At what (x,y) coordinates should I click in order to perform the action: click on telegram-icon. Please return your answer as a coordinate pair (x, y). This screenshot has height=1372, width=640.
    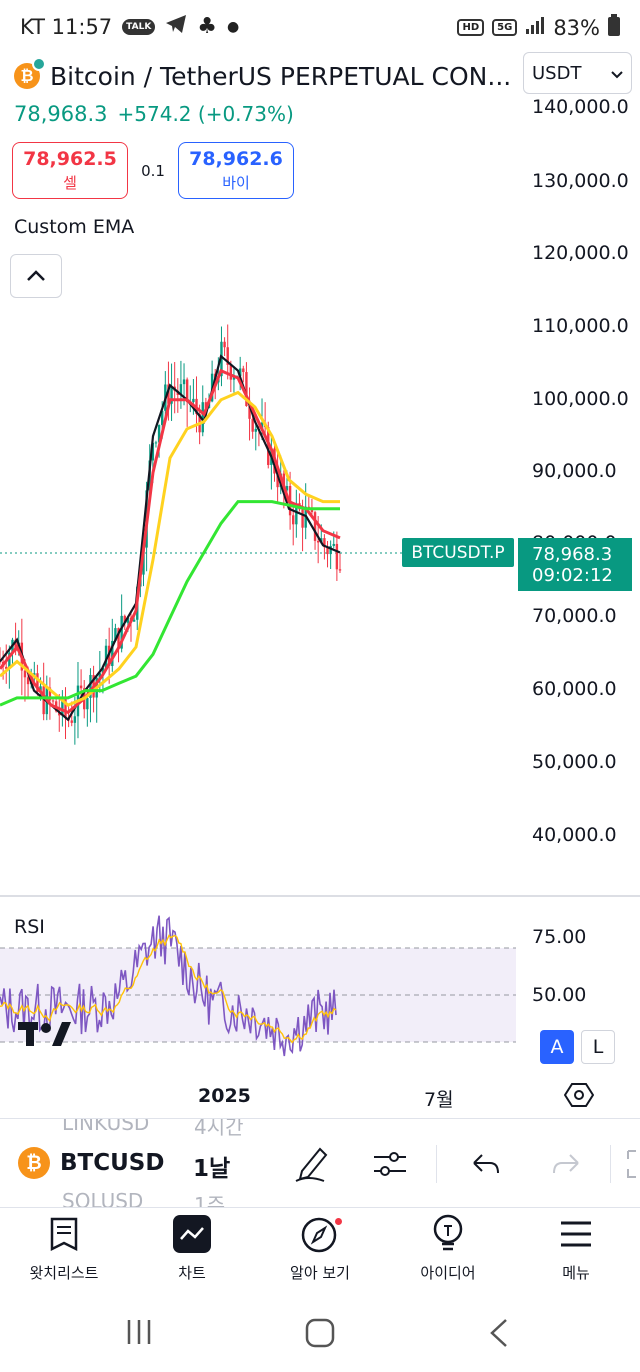
    Looking at the image, I should click on (176, 26).